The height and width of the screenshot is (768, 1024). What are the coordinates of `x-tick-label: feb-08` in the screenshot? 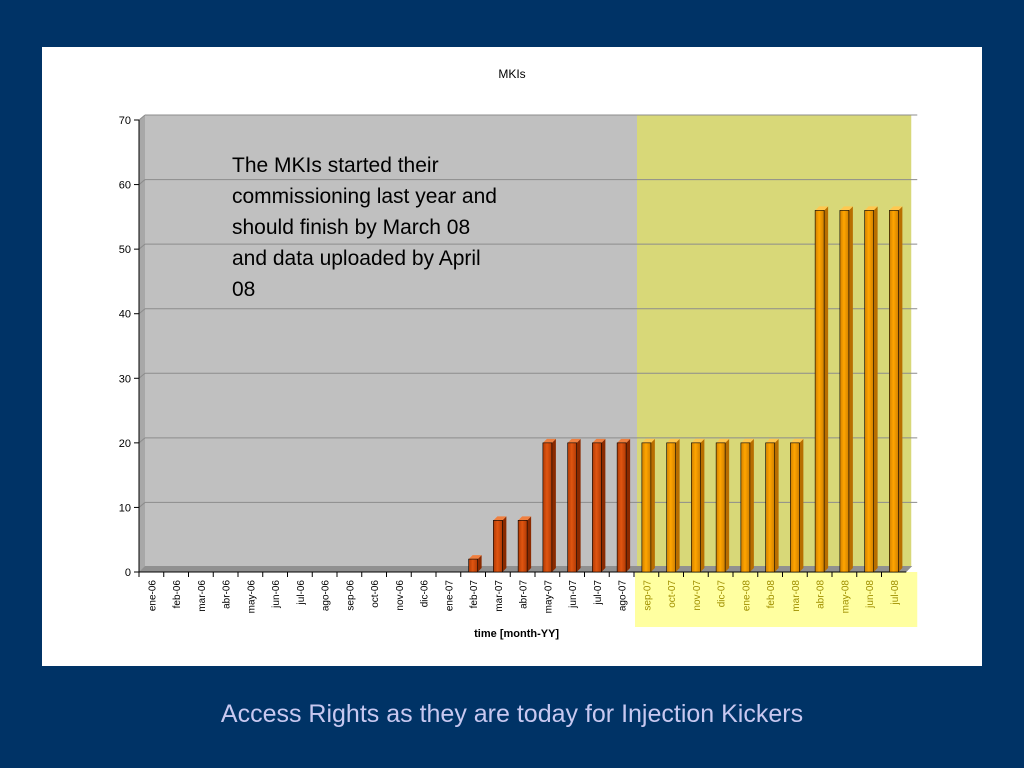 It's located at (771, 594).